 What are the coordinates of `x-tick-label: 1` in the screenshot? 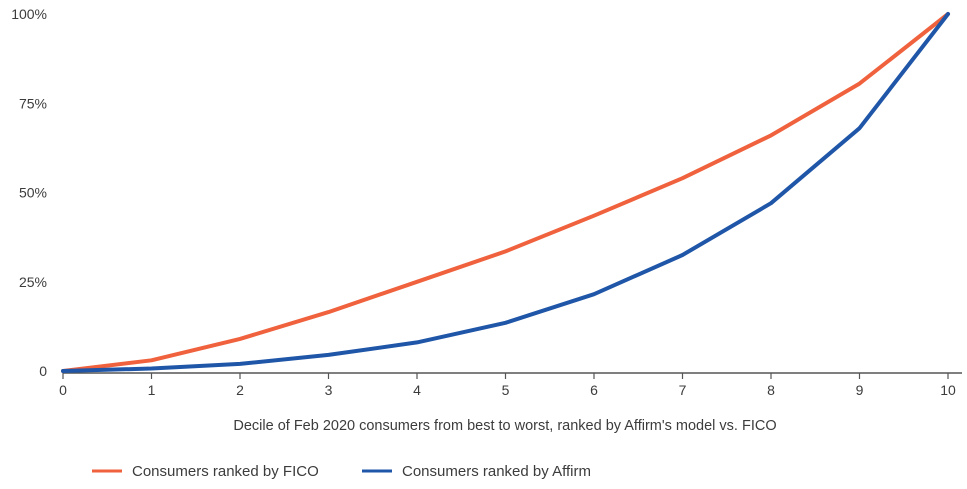 It's located at (152, 390).